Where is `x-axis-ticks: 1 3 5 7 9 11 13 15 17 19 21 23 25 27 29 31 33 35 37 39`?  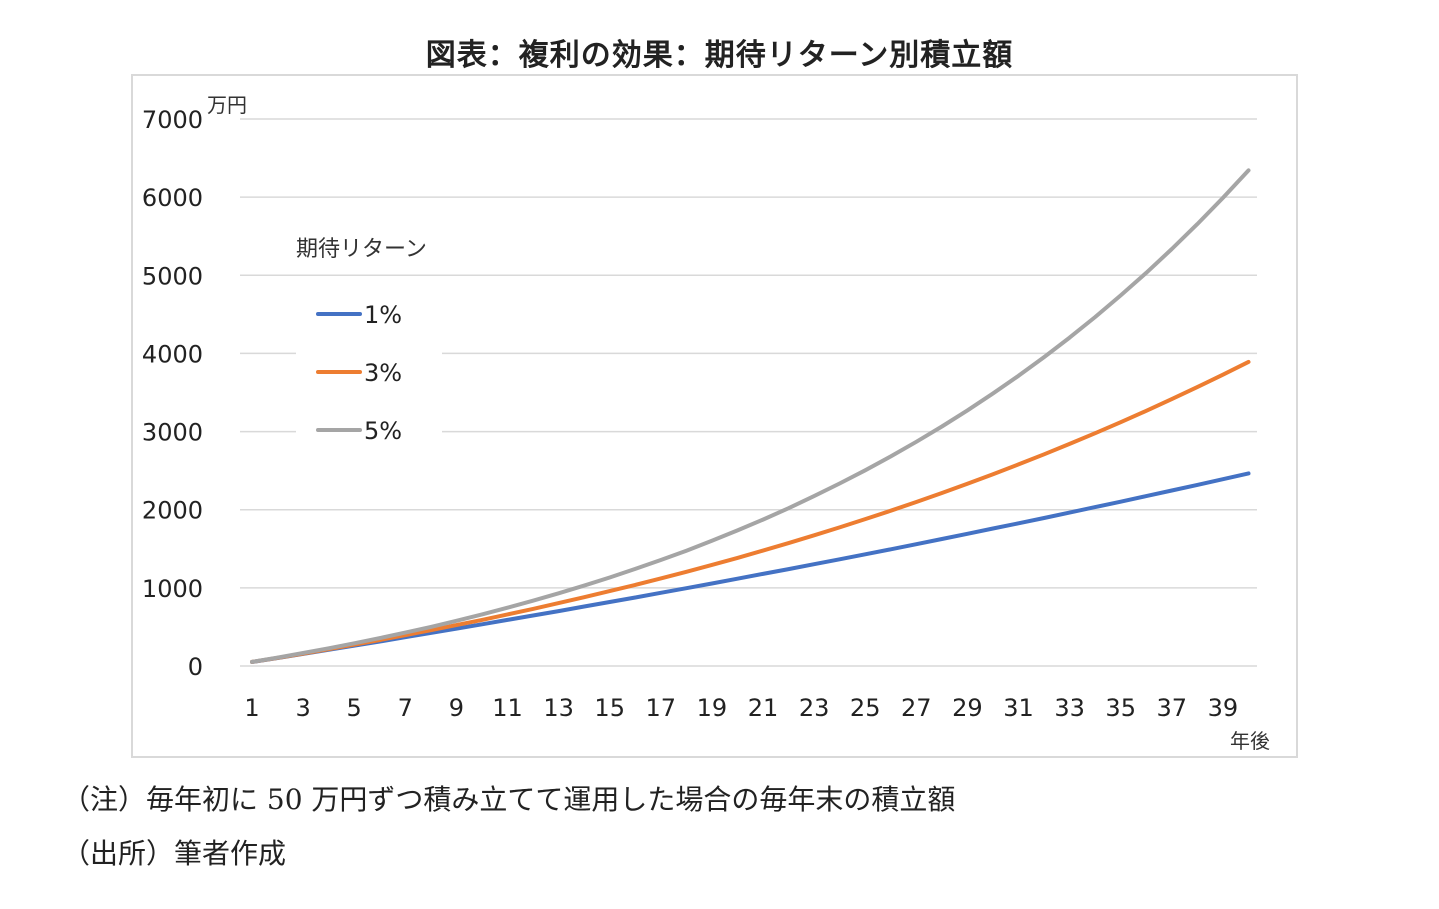 x-axis-ticks: 1 3 5 7 9 11 13 15 17 19 21 23 25 27 29 31 33 35 37 39 is located at coordinates (741, 708).